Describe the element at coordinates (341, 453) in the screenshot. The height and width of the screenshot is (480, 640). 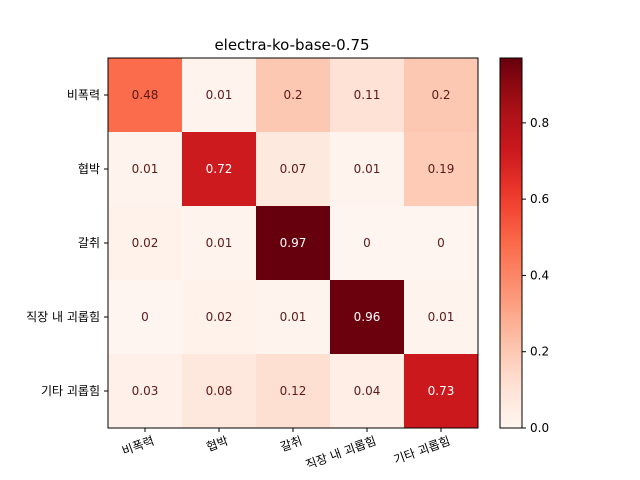
I see `x-tick-label: 직장 내 괴롭힘` at that location.